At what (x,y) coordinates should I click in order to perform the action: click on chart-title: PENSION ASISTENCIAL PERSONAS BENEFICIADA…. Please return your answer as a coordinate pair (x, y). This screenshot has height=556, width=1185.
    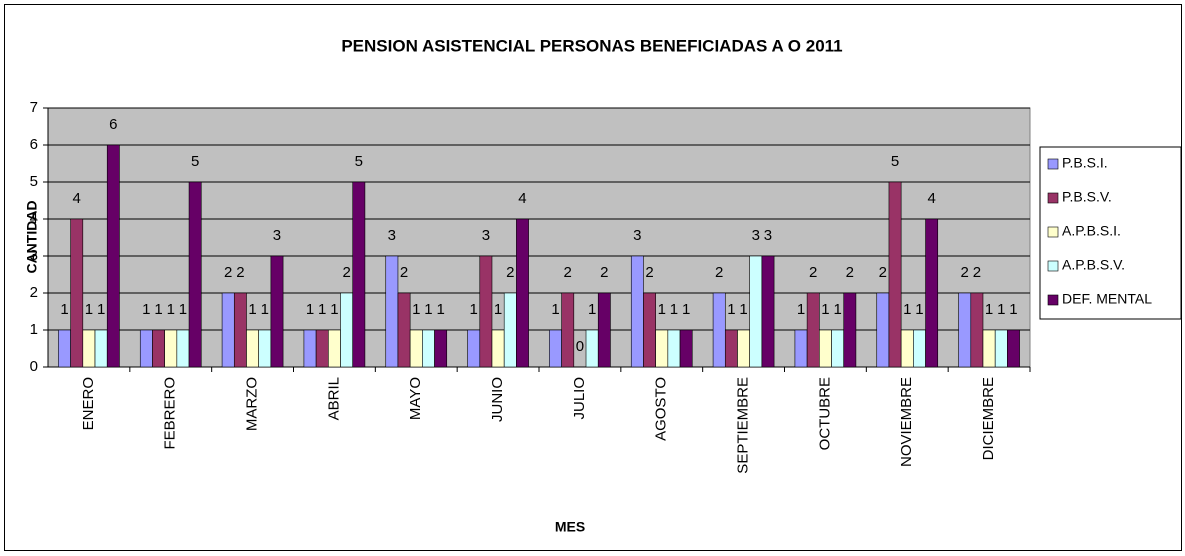
    Looking at the image, I should click on (591, 45).